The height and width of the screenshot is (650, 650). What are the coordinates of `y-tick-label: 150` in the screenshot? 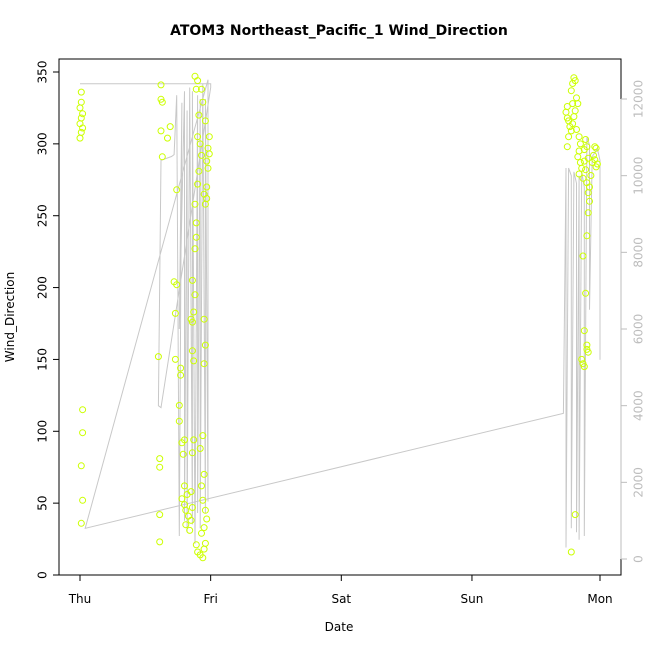 It's located at (43, 359).